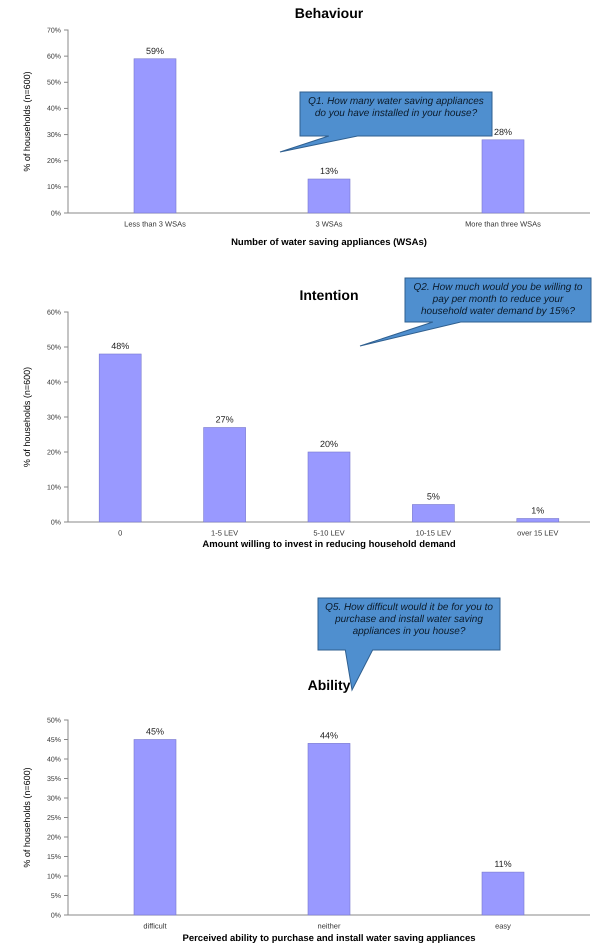 This screenshot has height=948, width=604. Describe the element at coordinates (329, 13) in the screenshot. I see `chart-title: Behaviour` at that location.